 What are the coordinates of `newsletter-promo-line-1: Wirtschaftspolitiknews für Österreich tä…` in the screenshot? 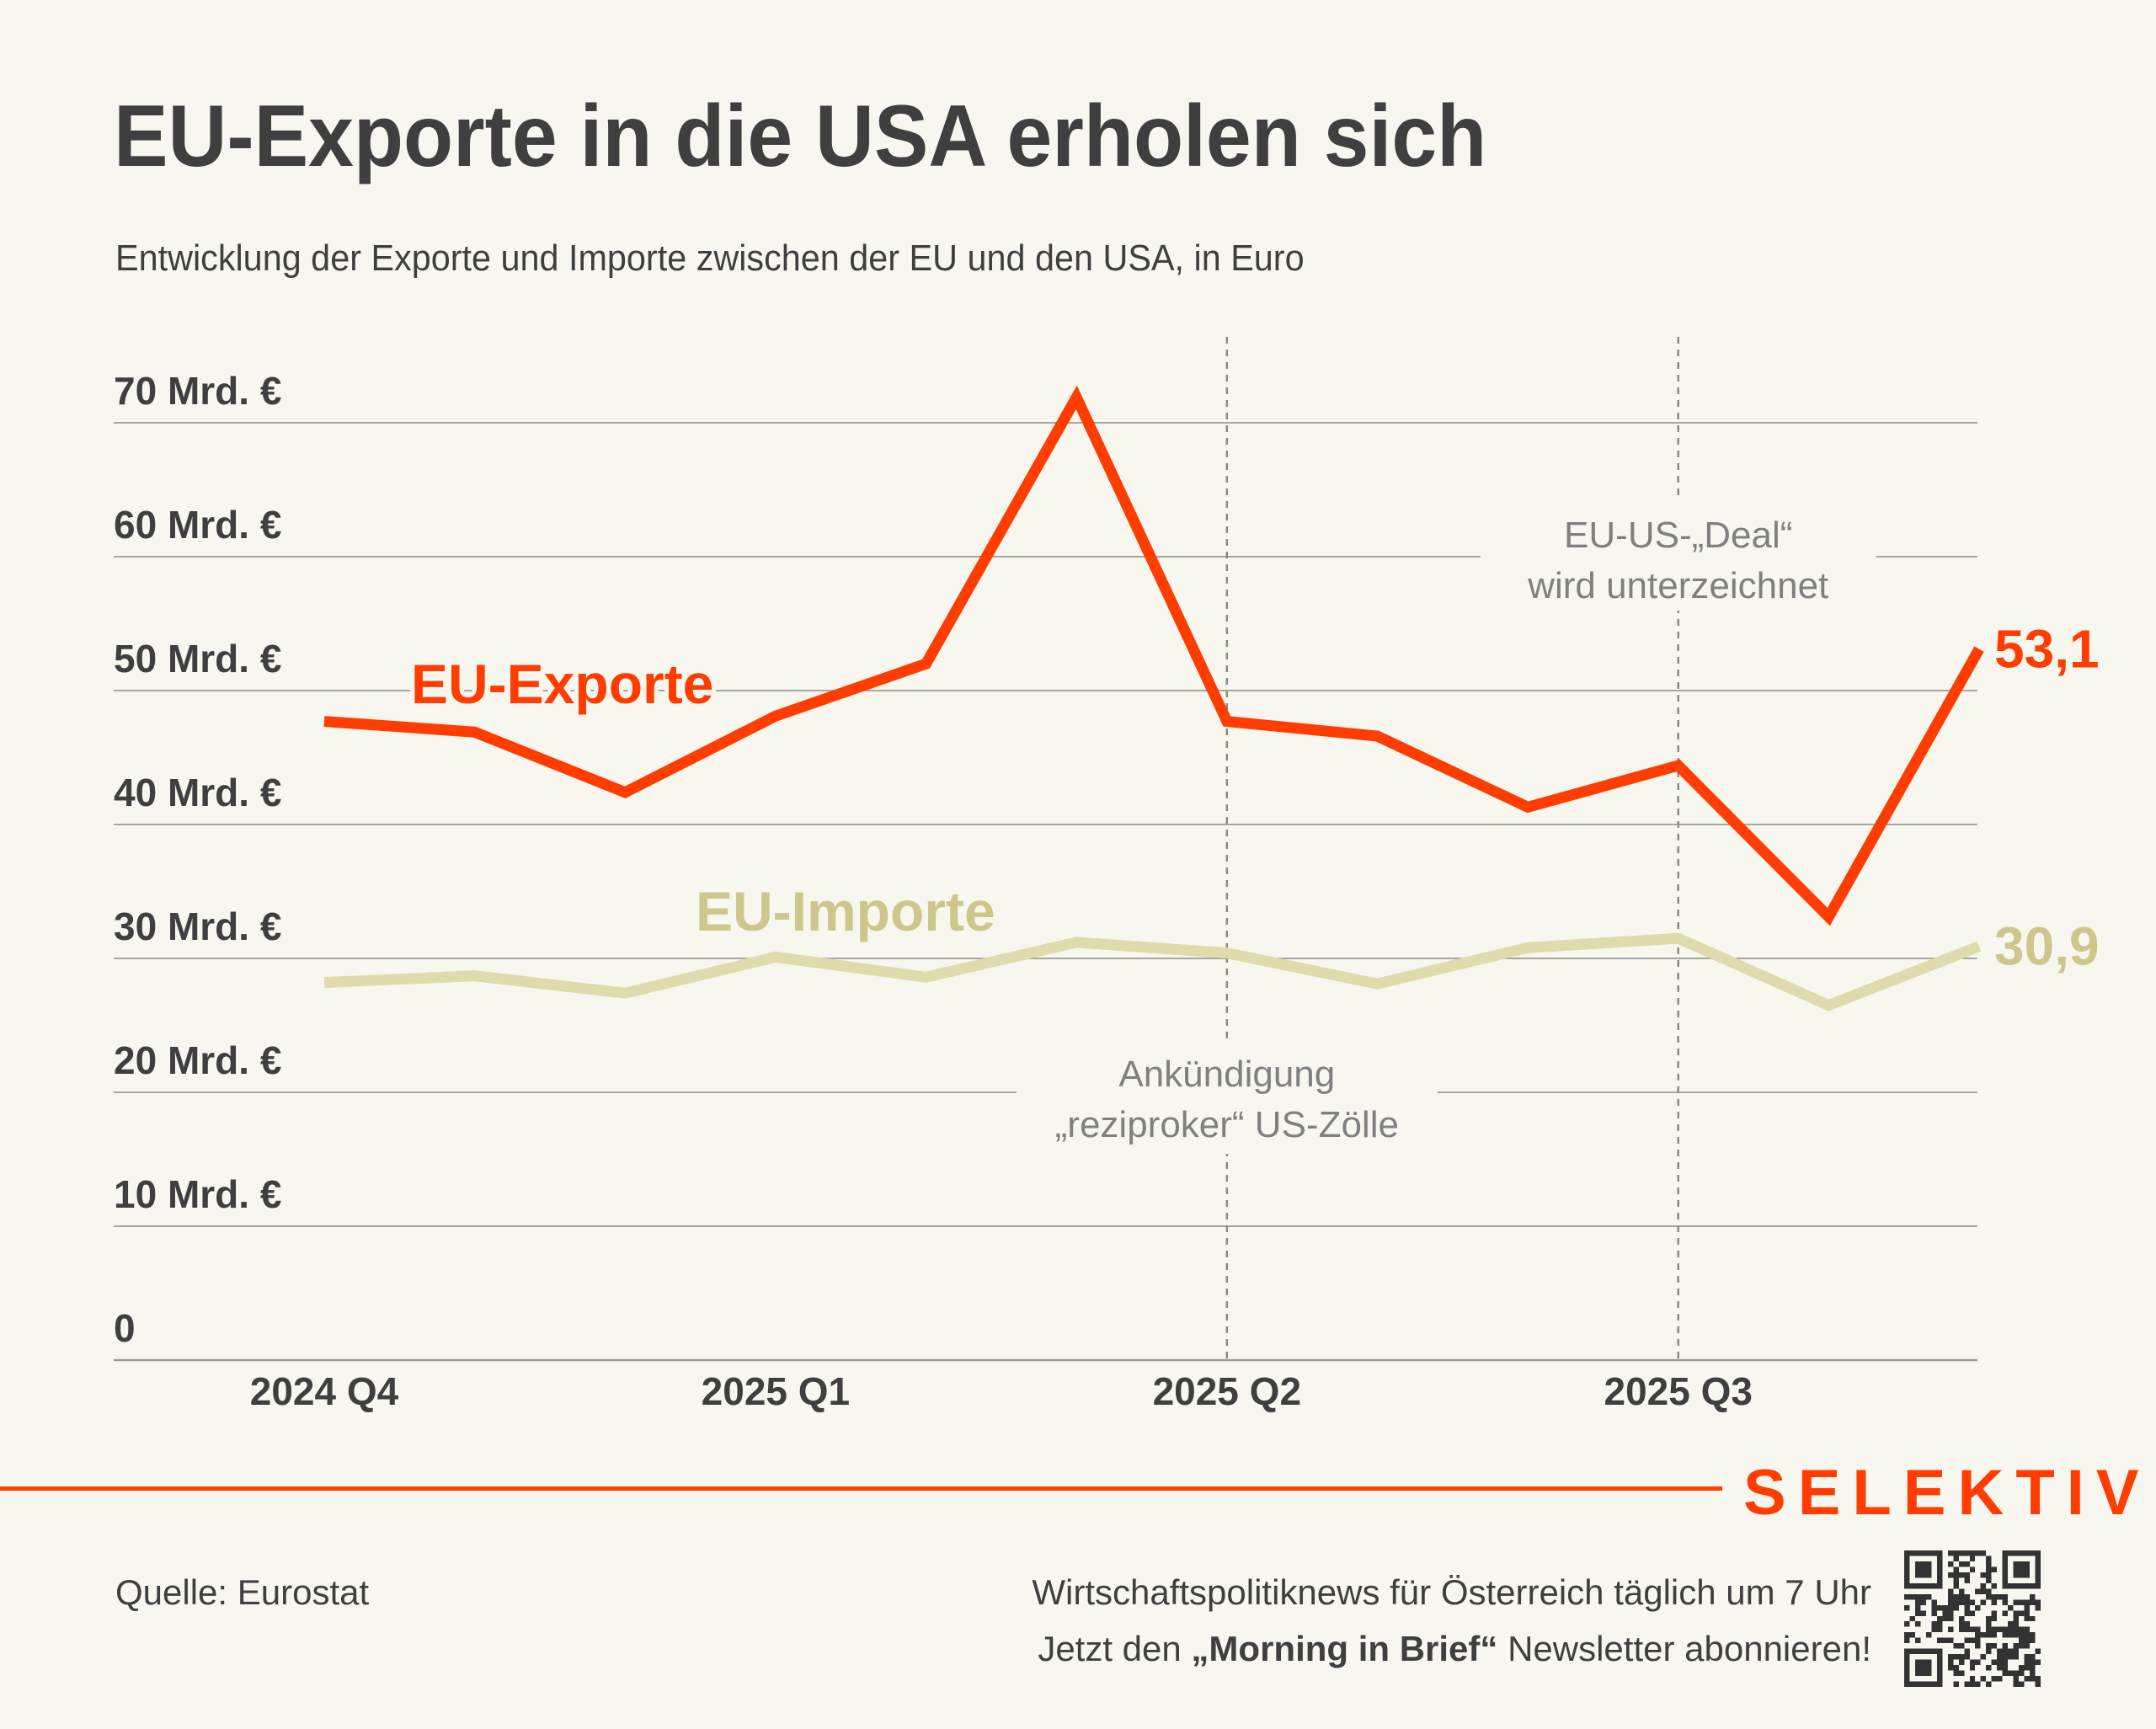 It's located at (1451, 1592).